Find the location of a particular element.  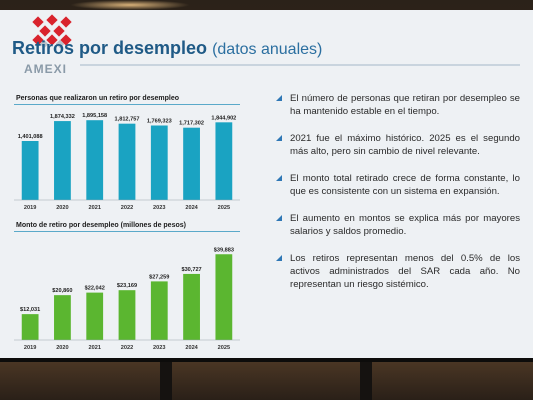

data-label-2020: $20,860 is located at coordinates (62, 291).